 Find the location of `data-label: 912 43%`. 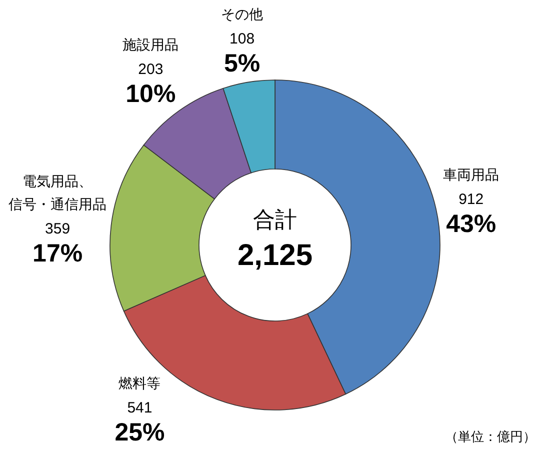

data-label: 912 43% is located at coordinates (471, 214).